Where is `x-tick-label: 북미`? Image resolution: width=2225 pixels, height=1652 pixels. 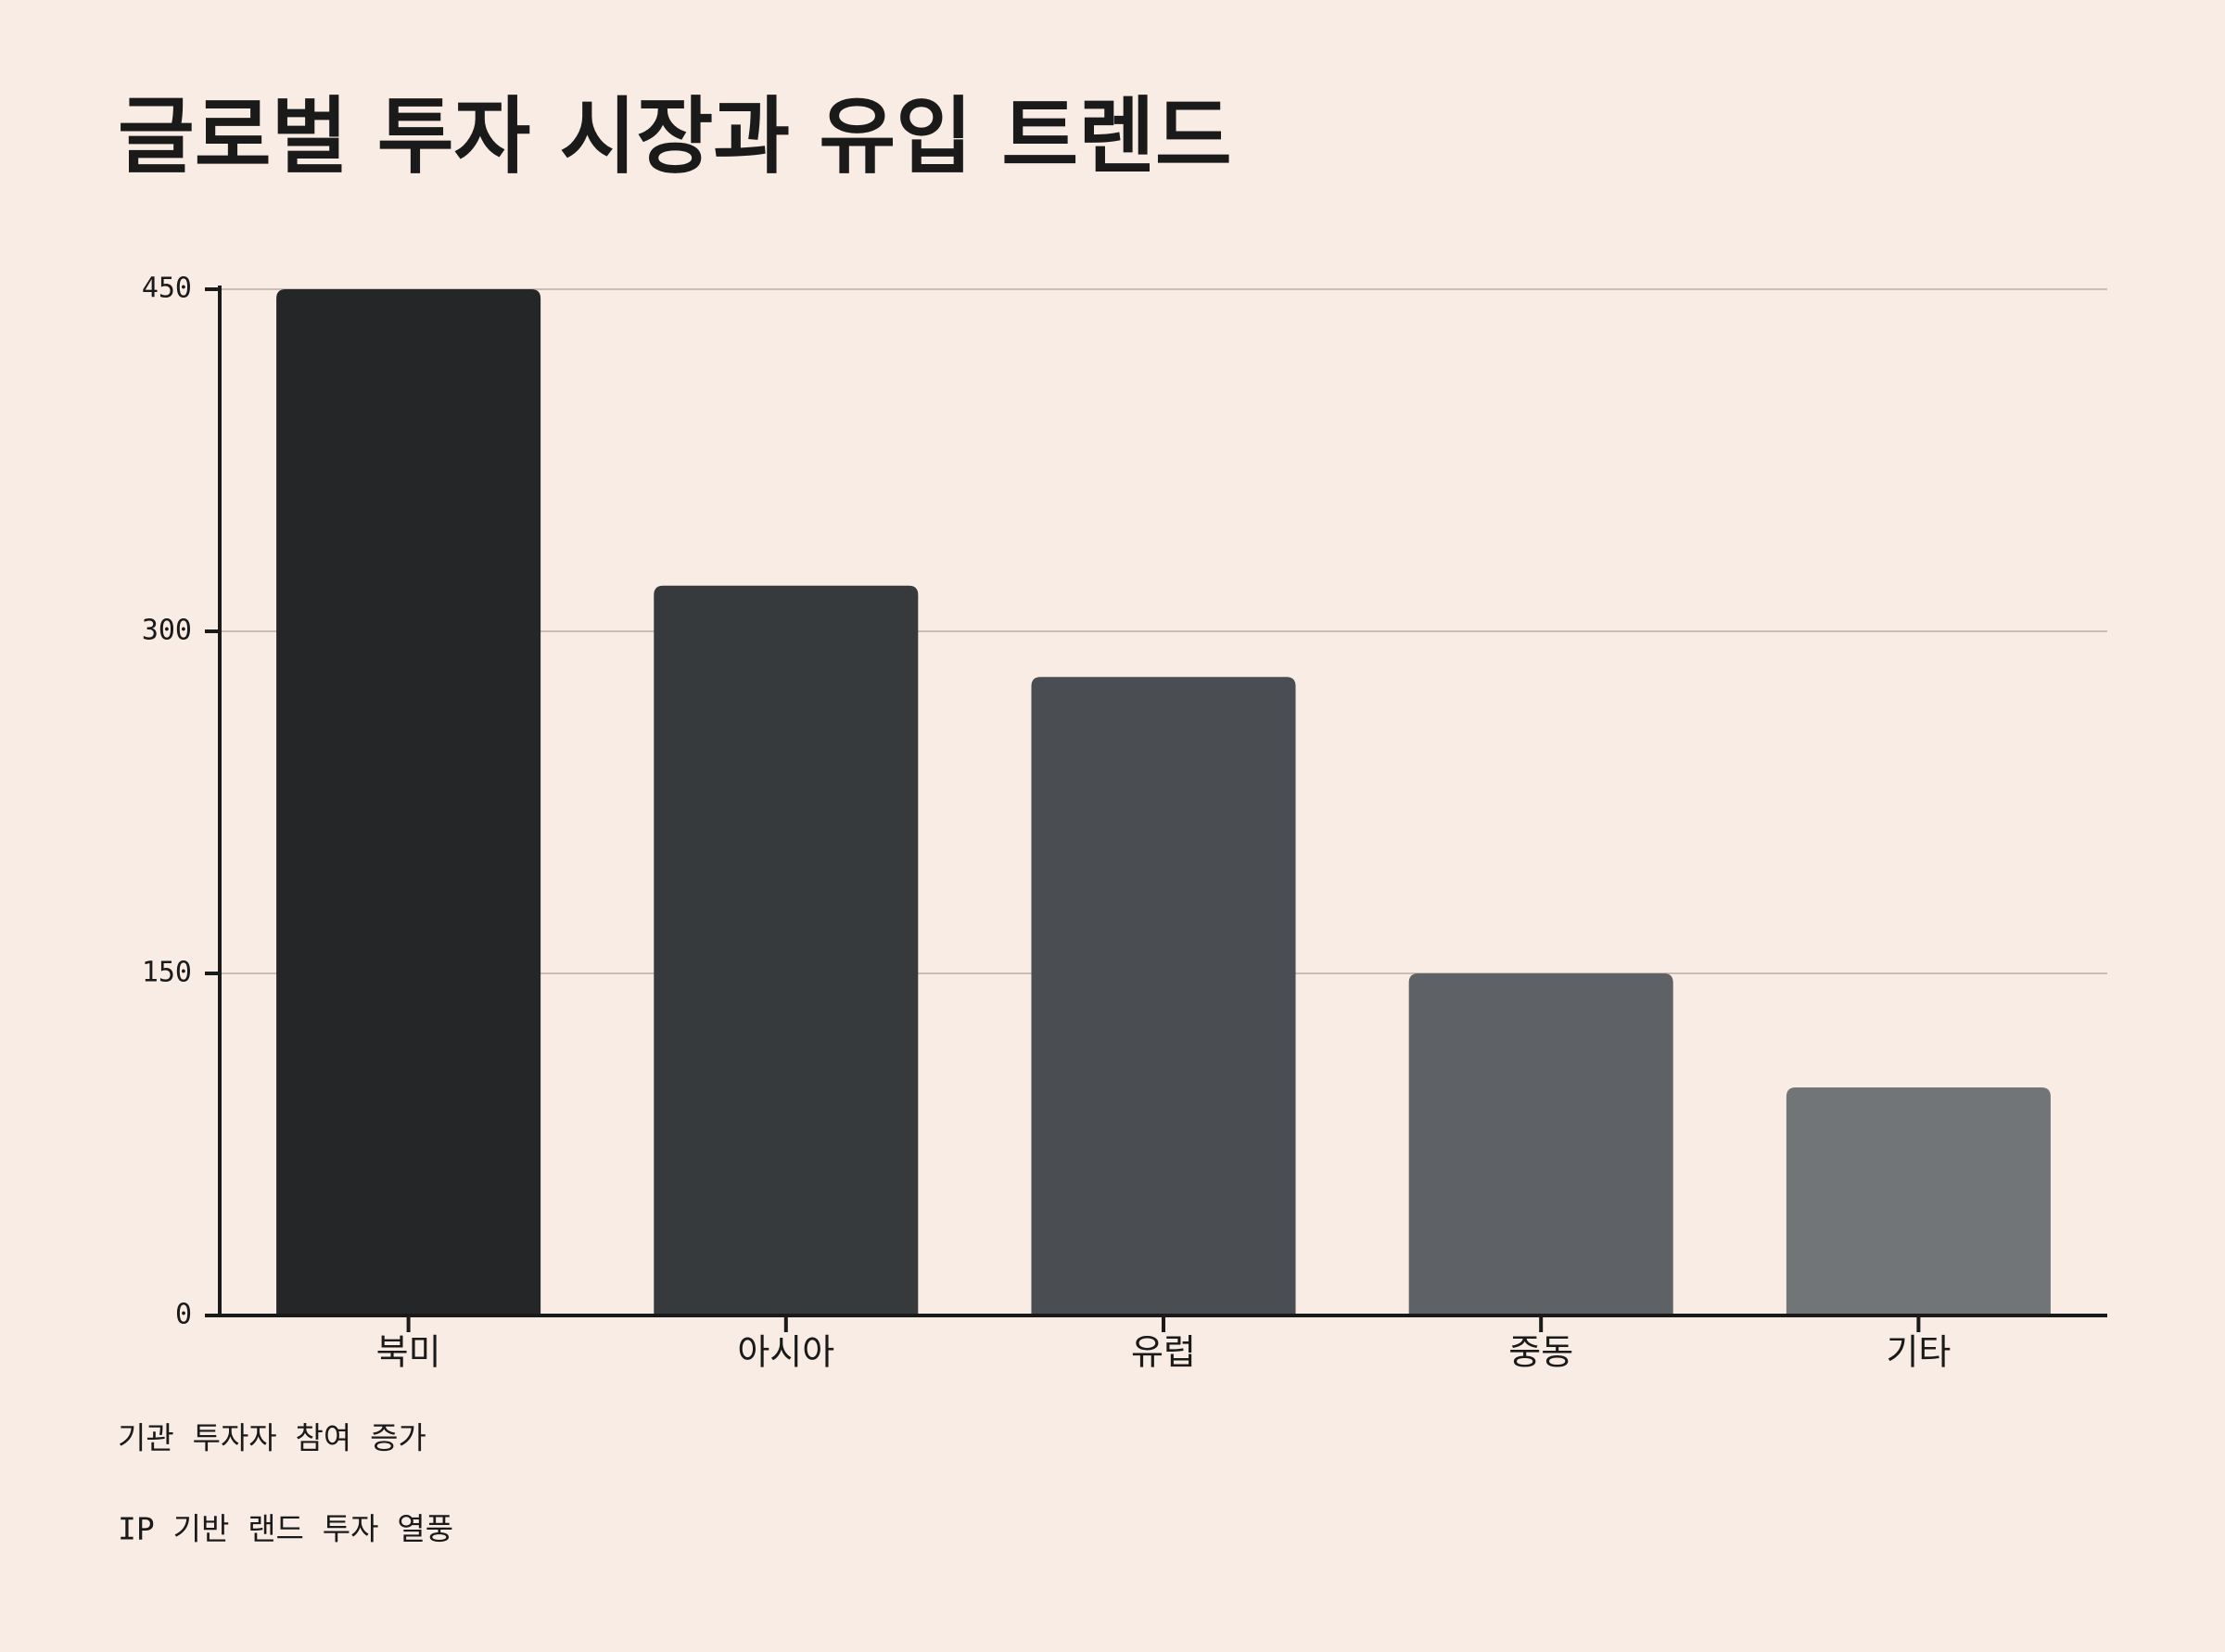
x-tick-label: 북미 is located at coordinates (408, 1352).